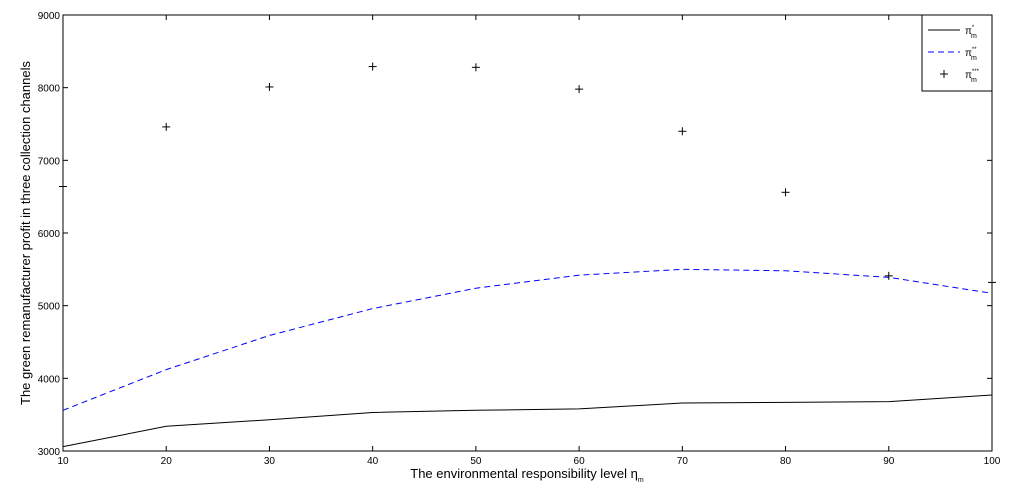 This screenshot has height=488, width=1011. Describe the element at coordinates (971, 32) in the screenshot. I see `legend-label-1: π* m` at that location.